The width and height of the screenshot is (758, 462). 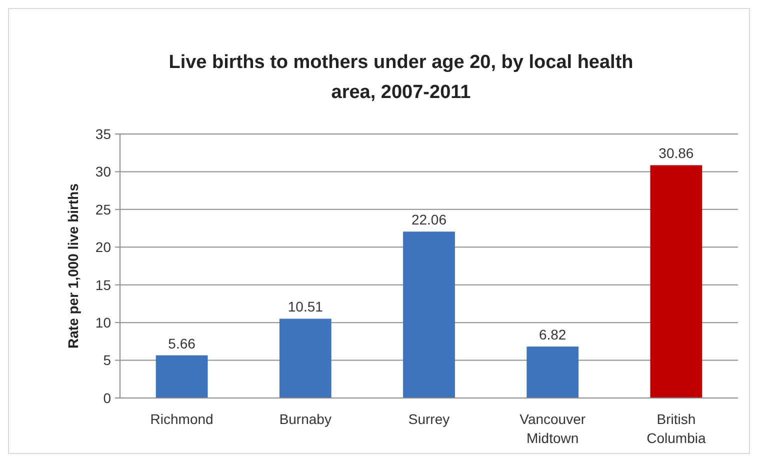 I want to click on x-tick-label: Vancouver Midtown, so click(x=553, y=428).